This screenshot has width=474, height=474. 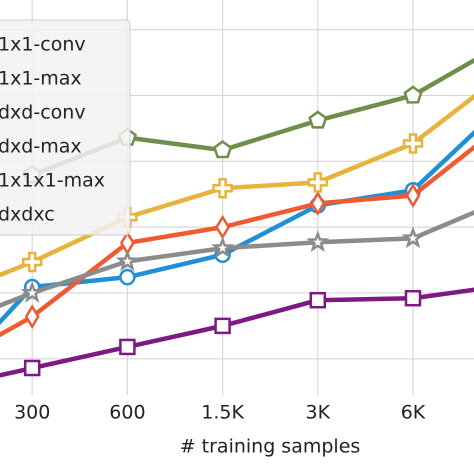 I want to click on x-tick-label: 3K, so click(x=318, y=413).